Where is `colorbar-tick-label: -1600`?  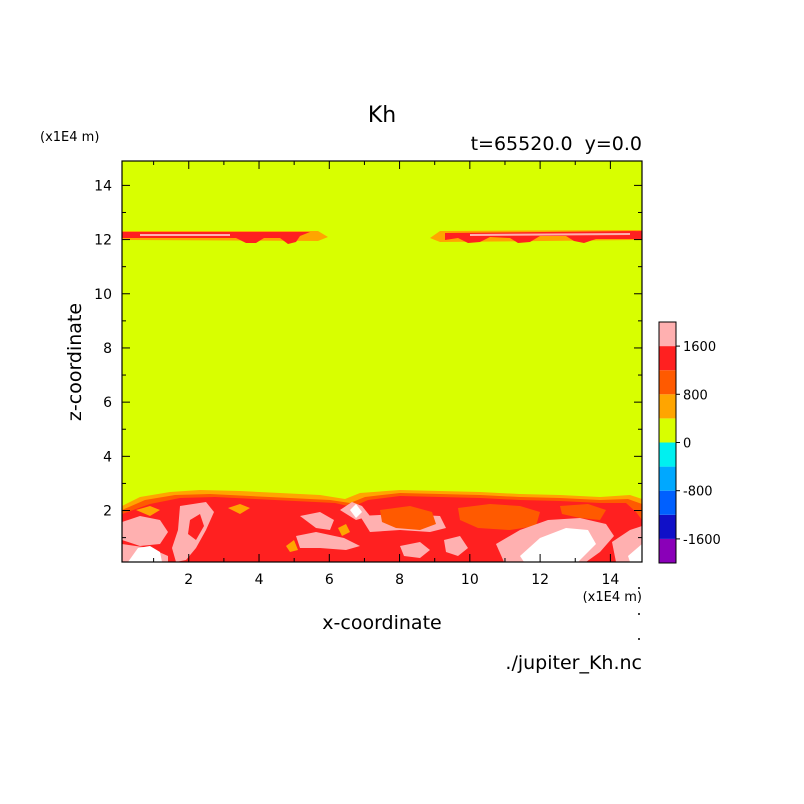 colorbar-tick-label: -1600 is located at coordinates (702, 540).